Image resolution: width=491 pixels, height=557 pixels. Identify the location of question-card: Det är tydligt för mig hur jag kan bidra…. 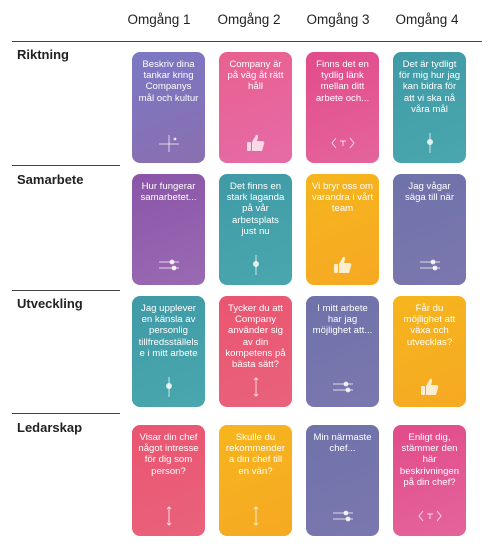
(429, 107).